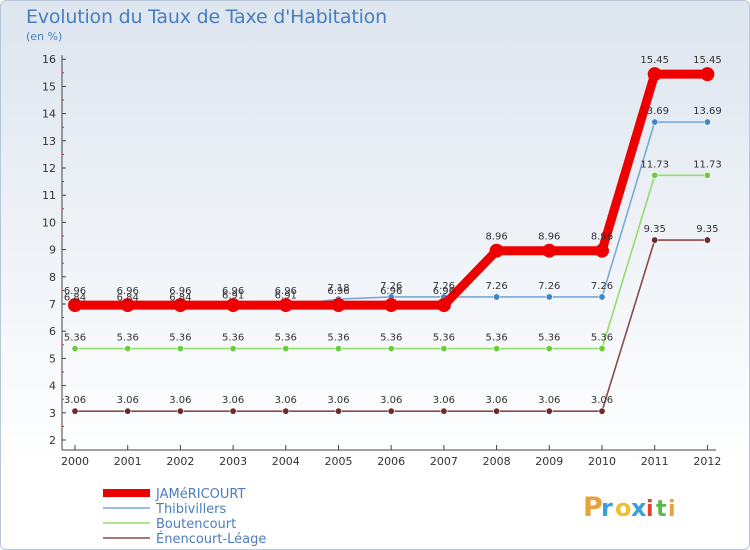  I want to click on y-tick-label: 13, so click(49, 141).